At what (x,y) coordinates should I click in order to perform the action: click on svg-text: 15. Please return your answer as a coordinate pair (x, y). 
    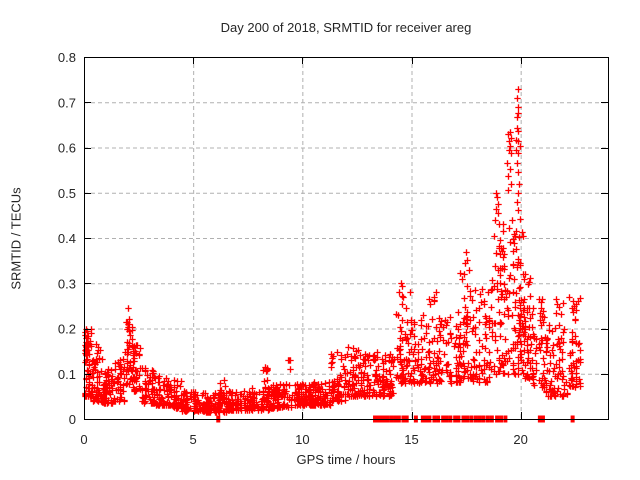
    Looking at the image, I should click on (411, 439).